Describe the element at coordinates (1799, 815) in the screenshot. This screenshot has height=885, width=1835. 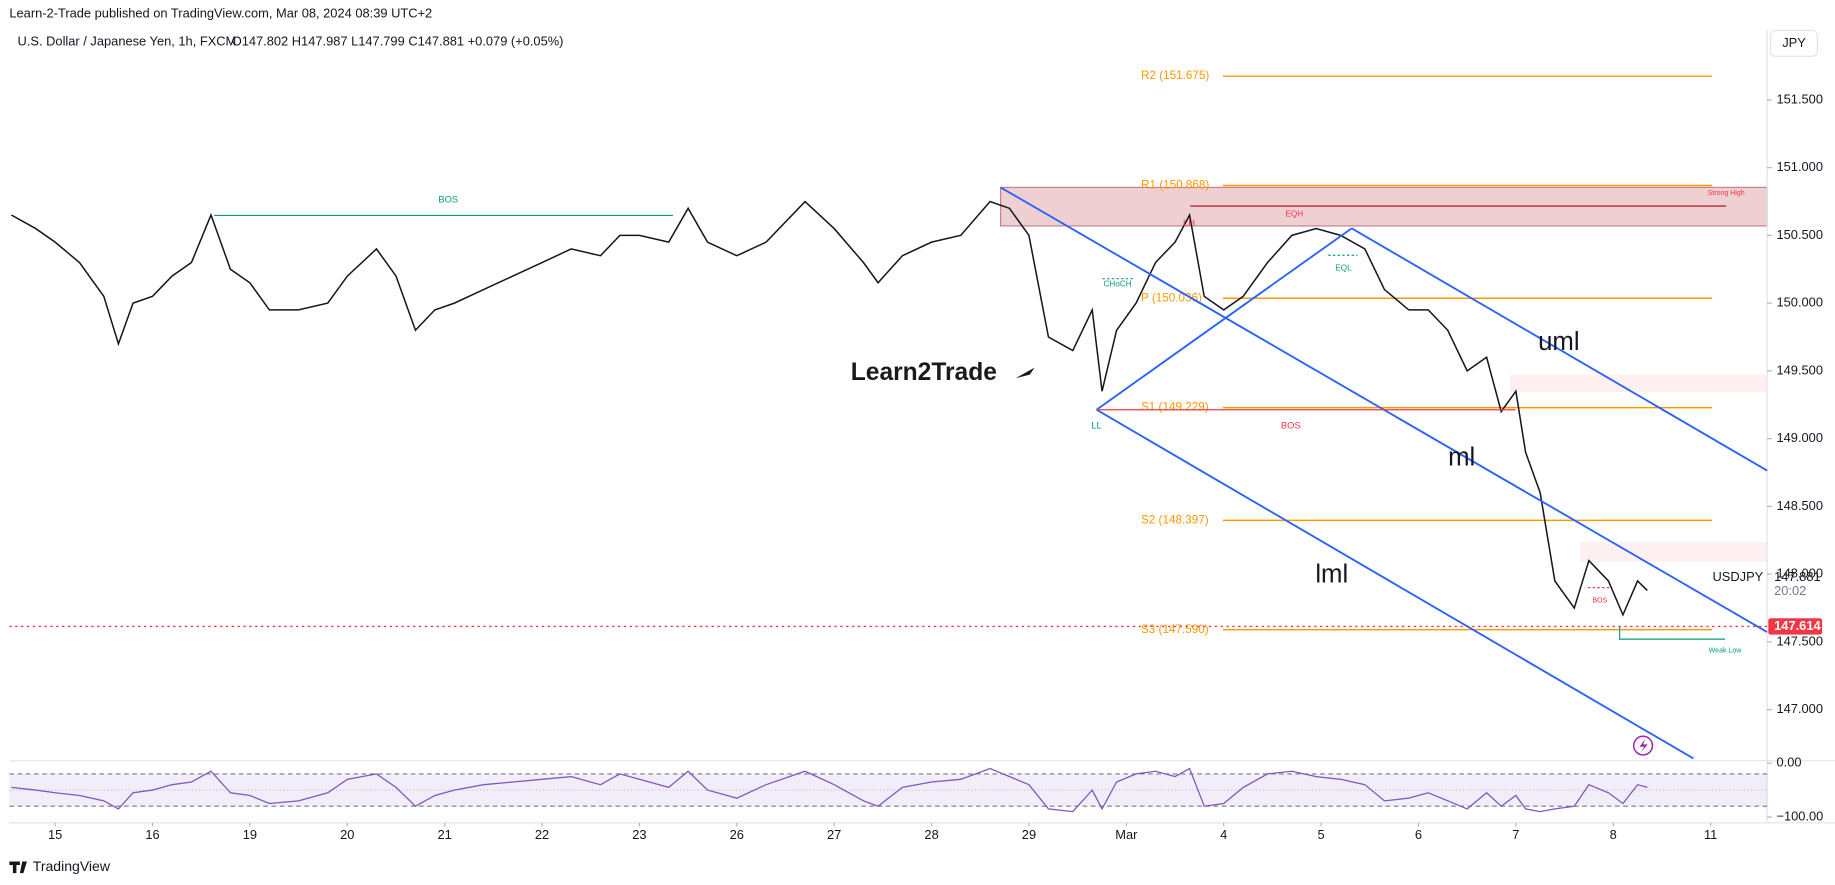
I see `rsi-tick-label: −100.00` at that location.